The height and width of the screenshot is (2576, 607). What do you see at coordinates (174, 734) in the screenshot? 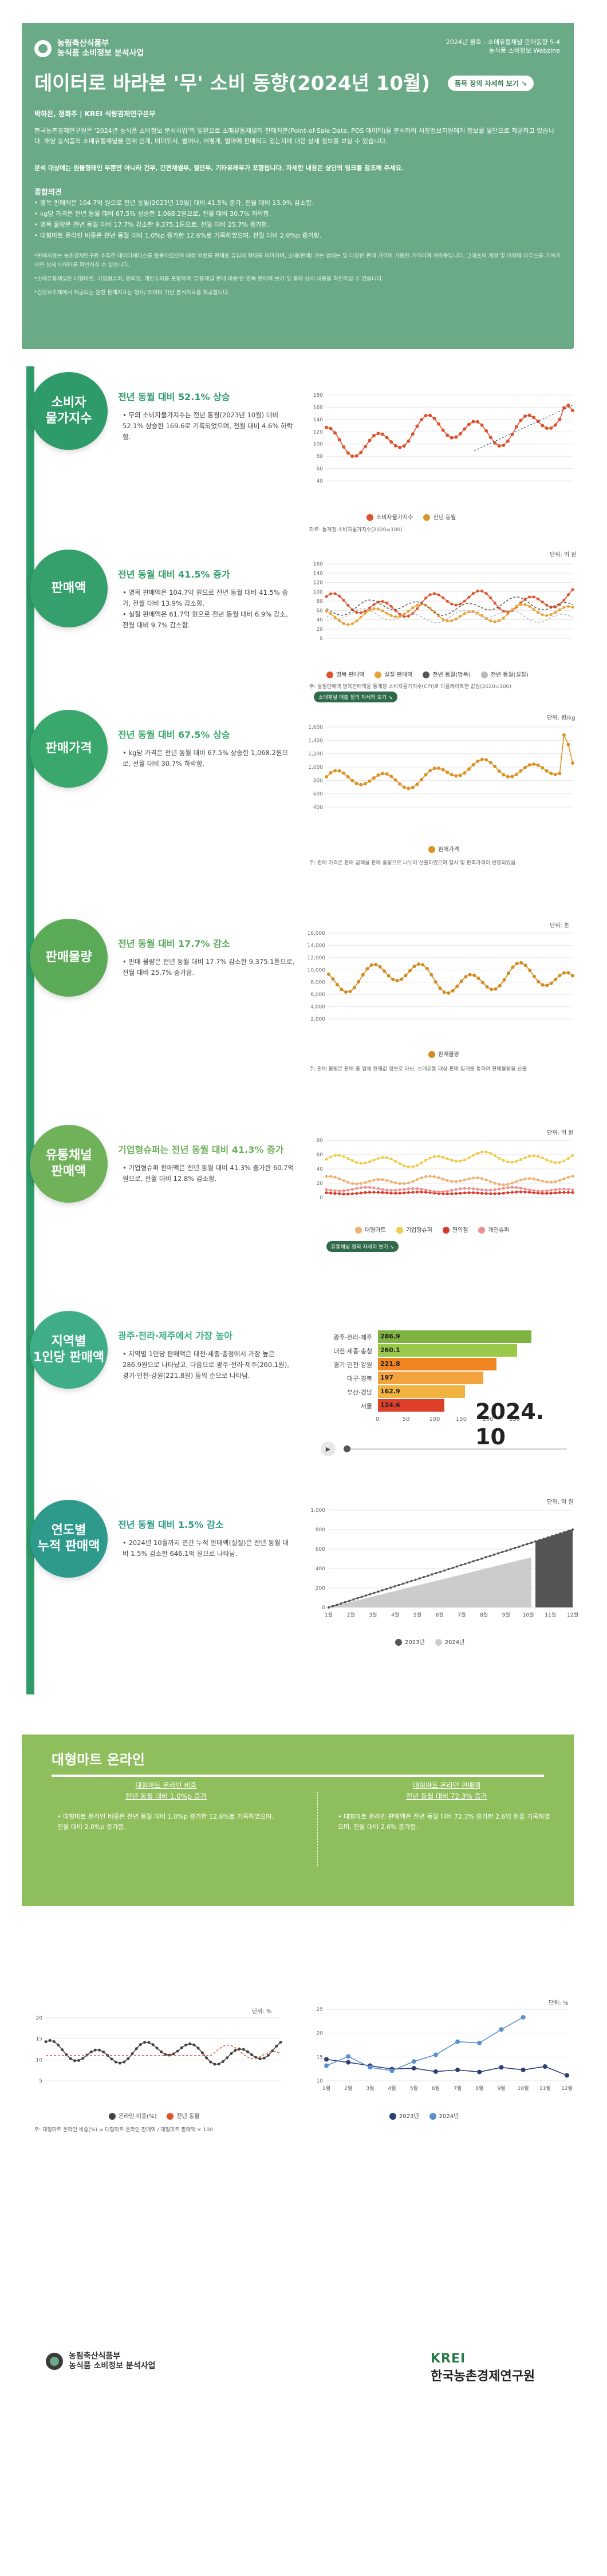
I see `section-headline: 전년 동월 대비 67.5% 상승` at bounding box center [174, 734].